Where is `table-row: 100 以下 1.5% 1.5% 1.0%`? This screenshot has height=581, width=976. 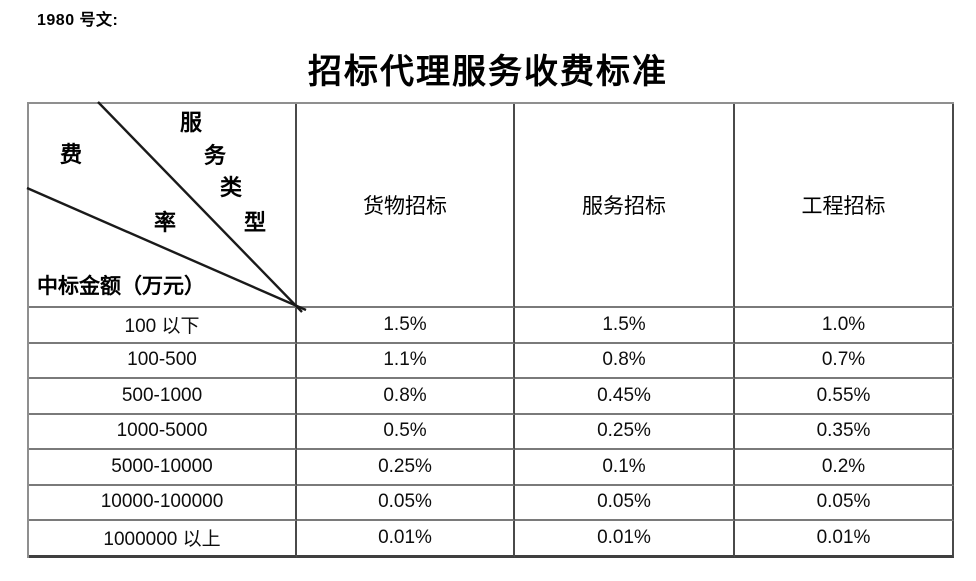 table-row: 100 以下 1.5% 1.5% 1.0% is located at coordinates (491, 326).